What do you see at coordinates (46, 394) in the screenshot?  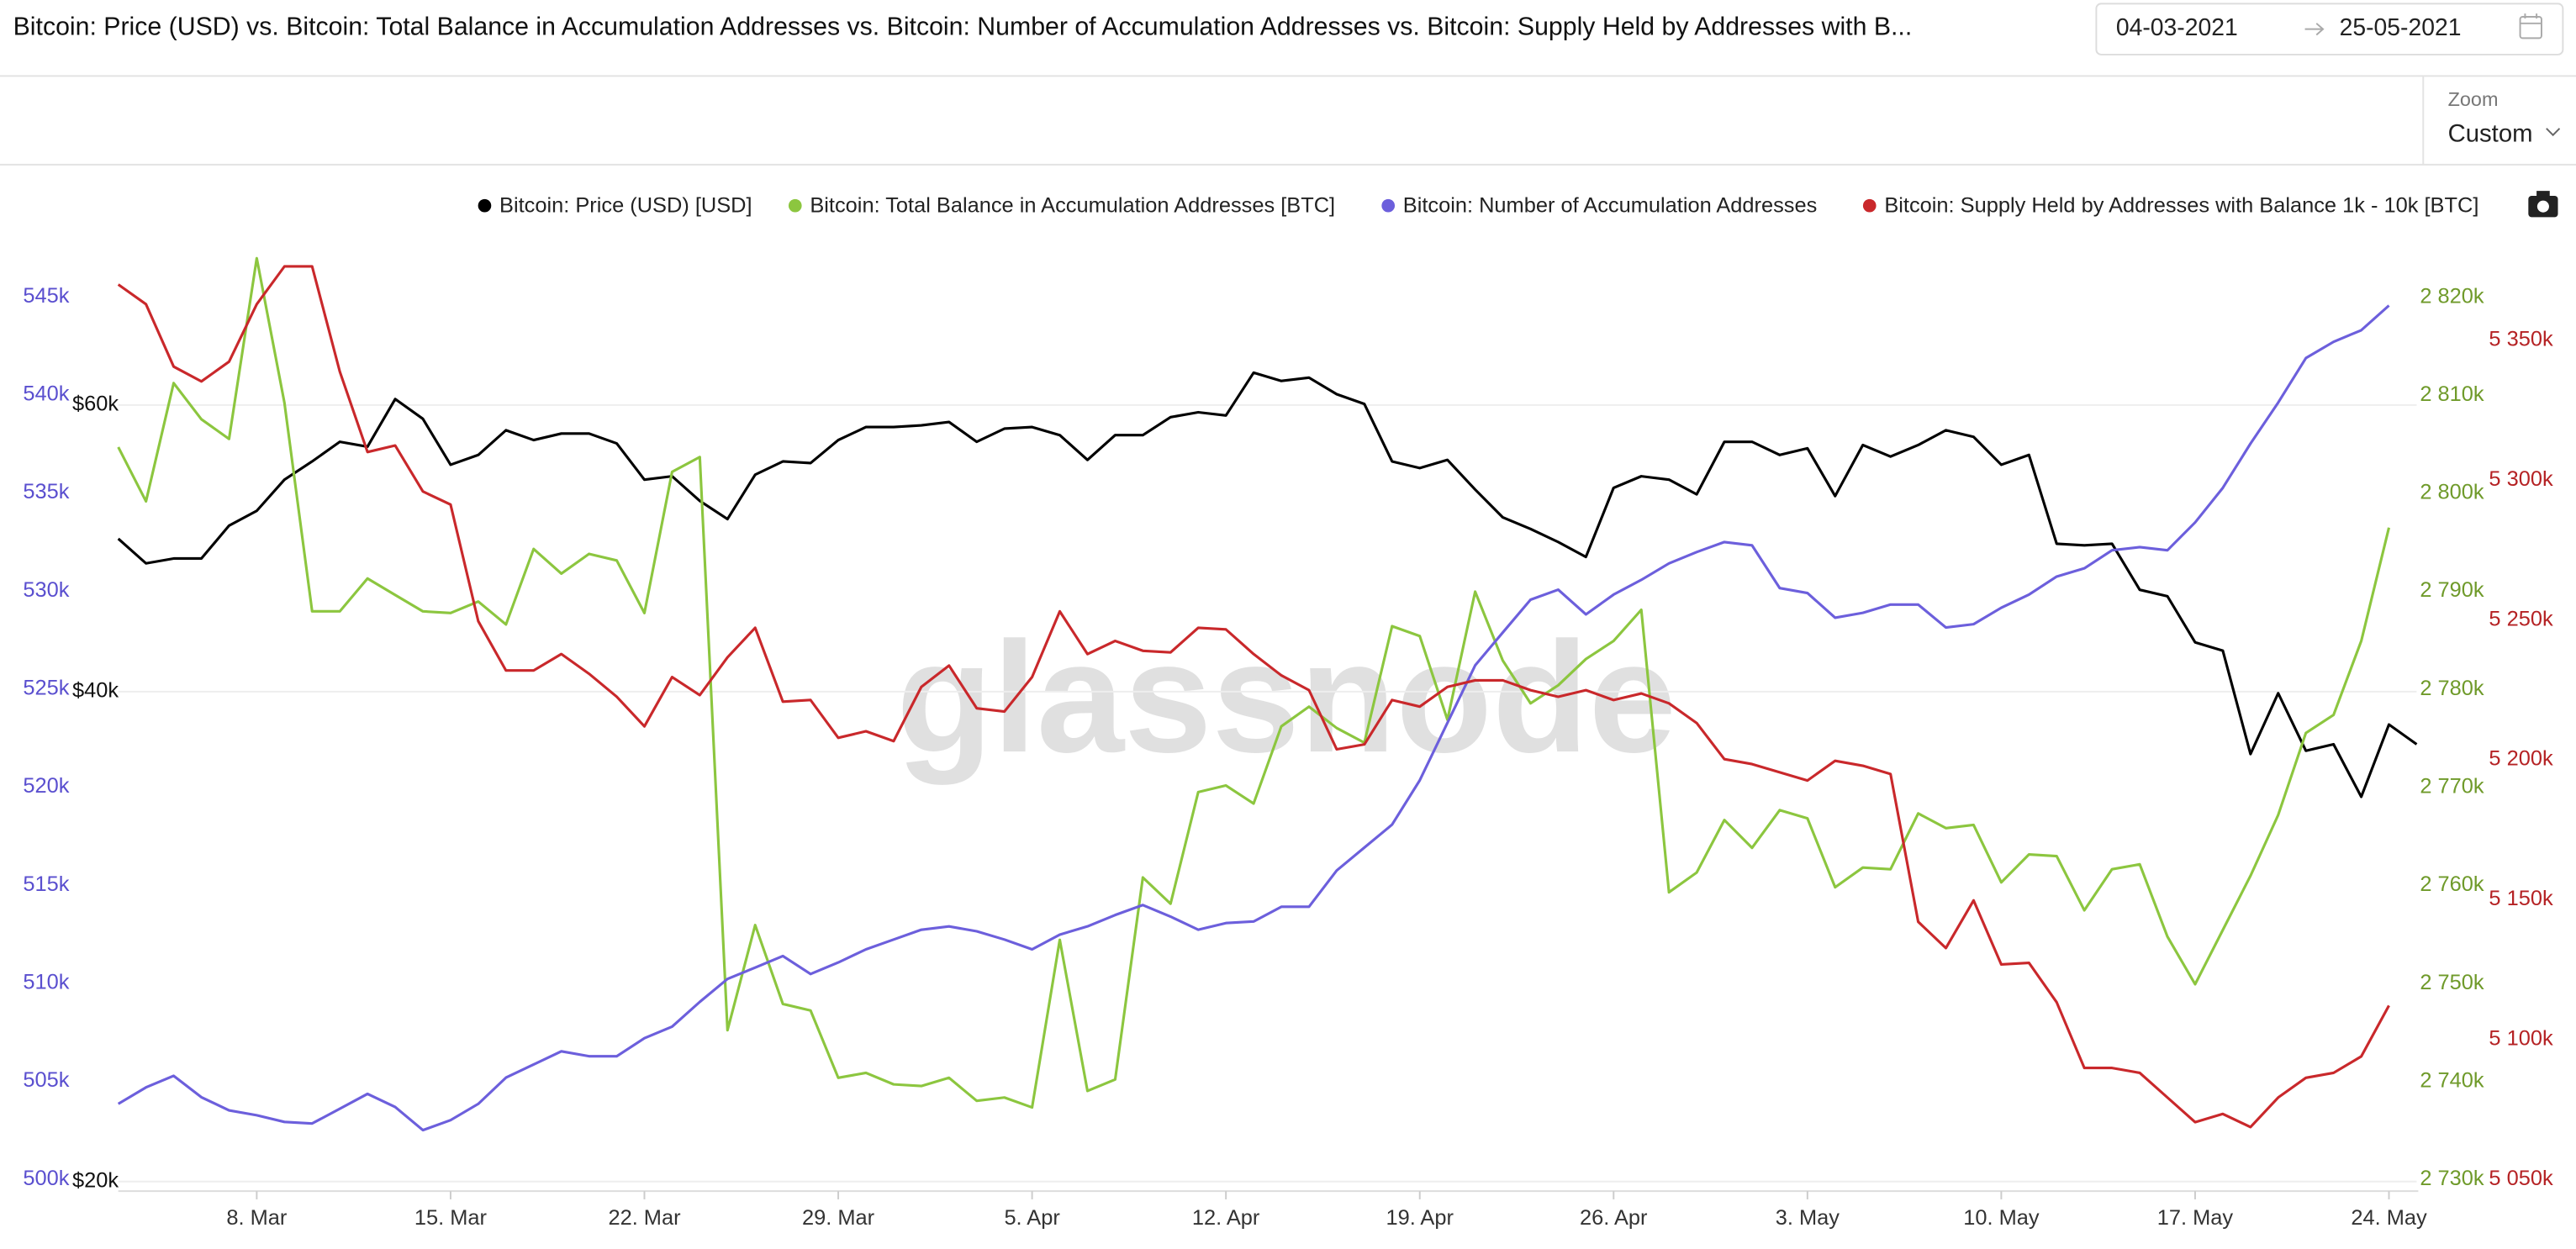 I see `y-tick-label: 540k` at bounding box center [46, 394].